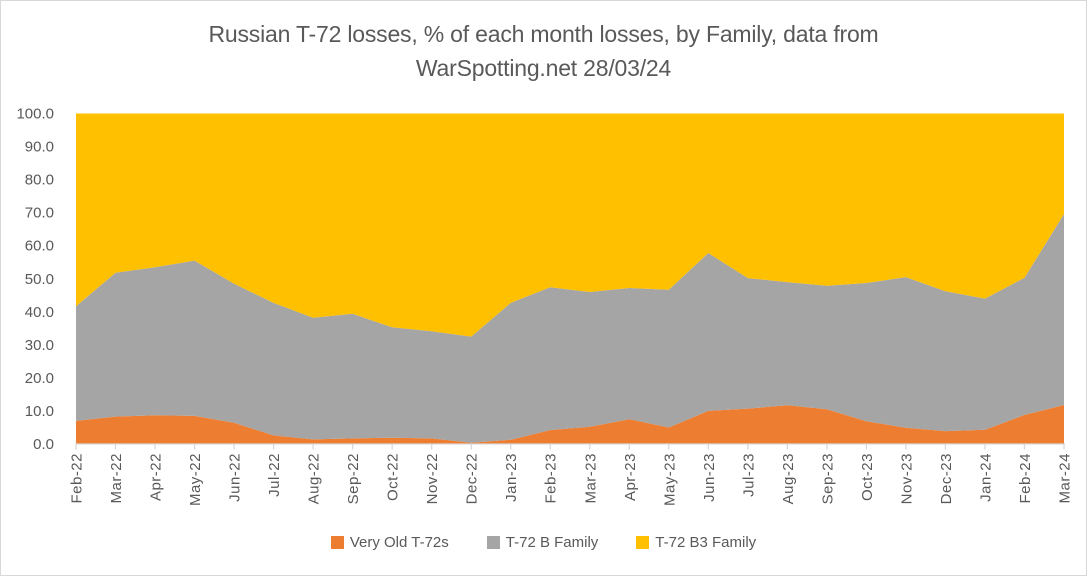  Describe the element at coordinates (827, 478) in the screenshot. I see `svg-text: Sep-23` at that location.